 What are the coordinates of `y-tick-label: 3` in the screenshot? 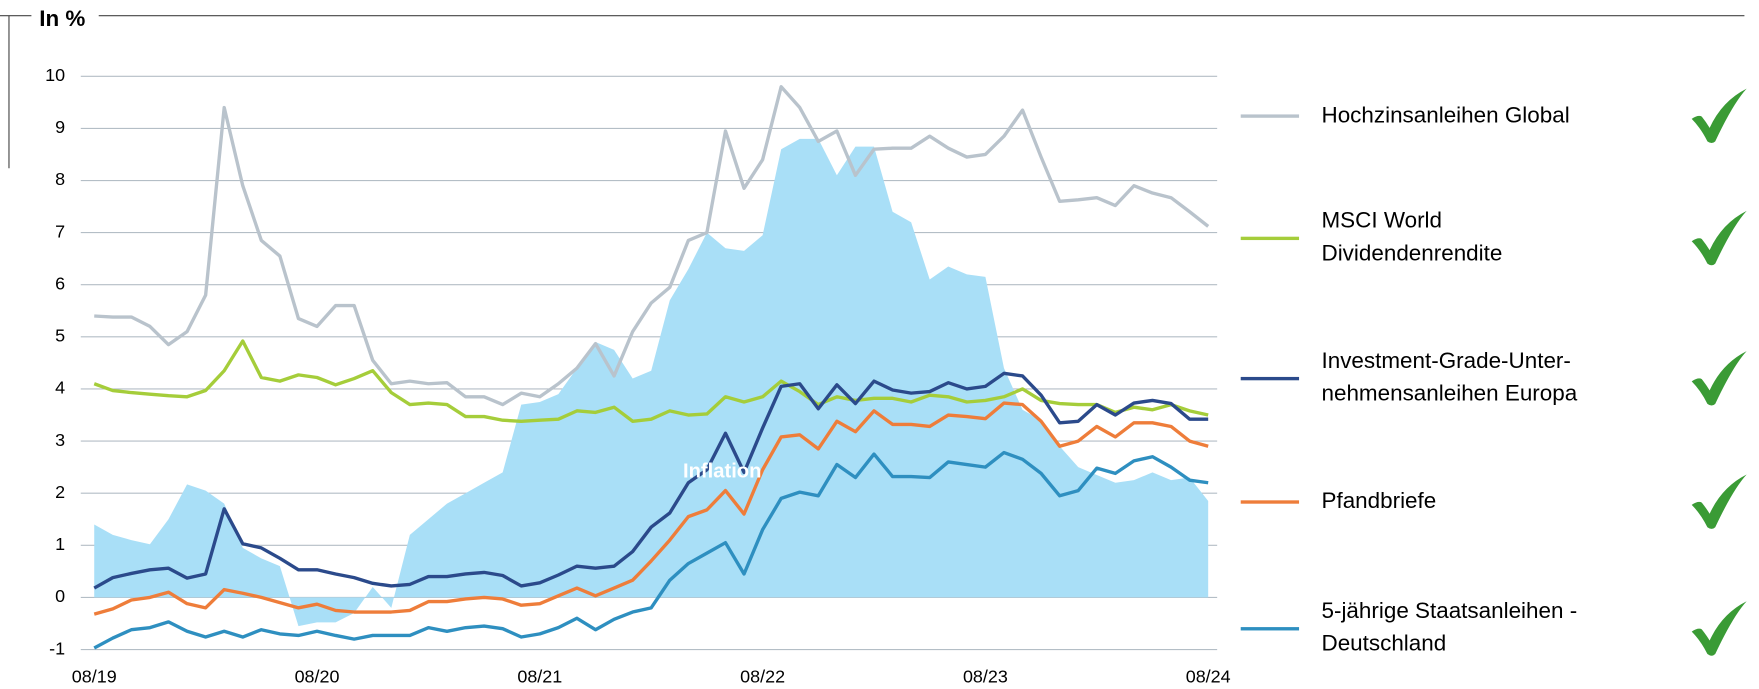 It's located at (60, 440).